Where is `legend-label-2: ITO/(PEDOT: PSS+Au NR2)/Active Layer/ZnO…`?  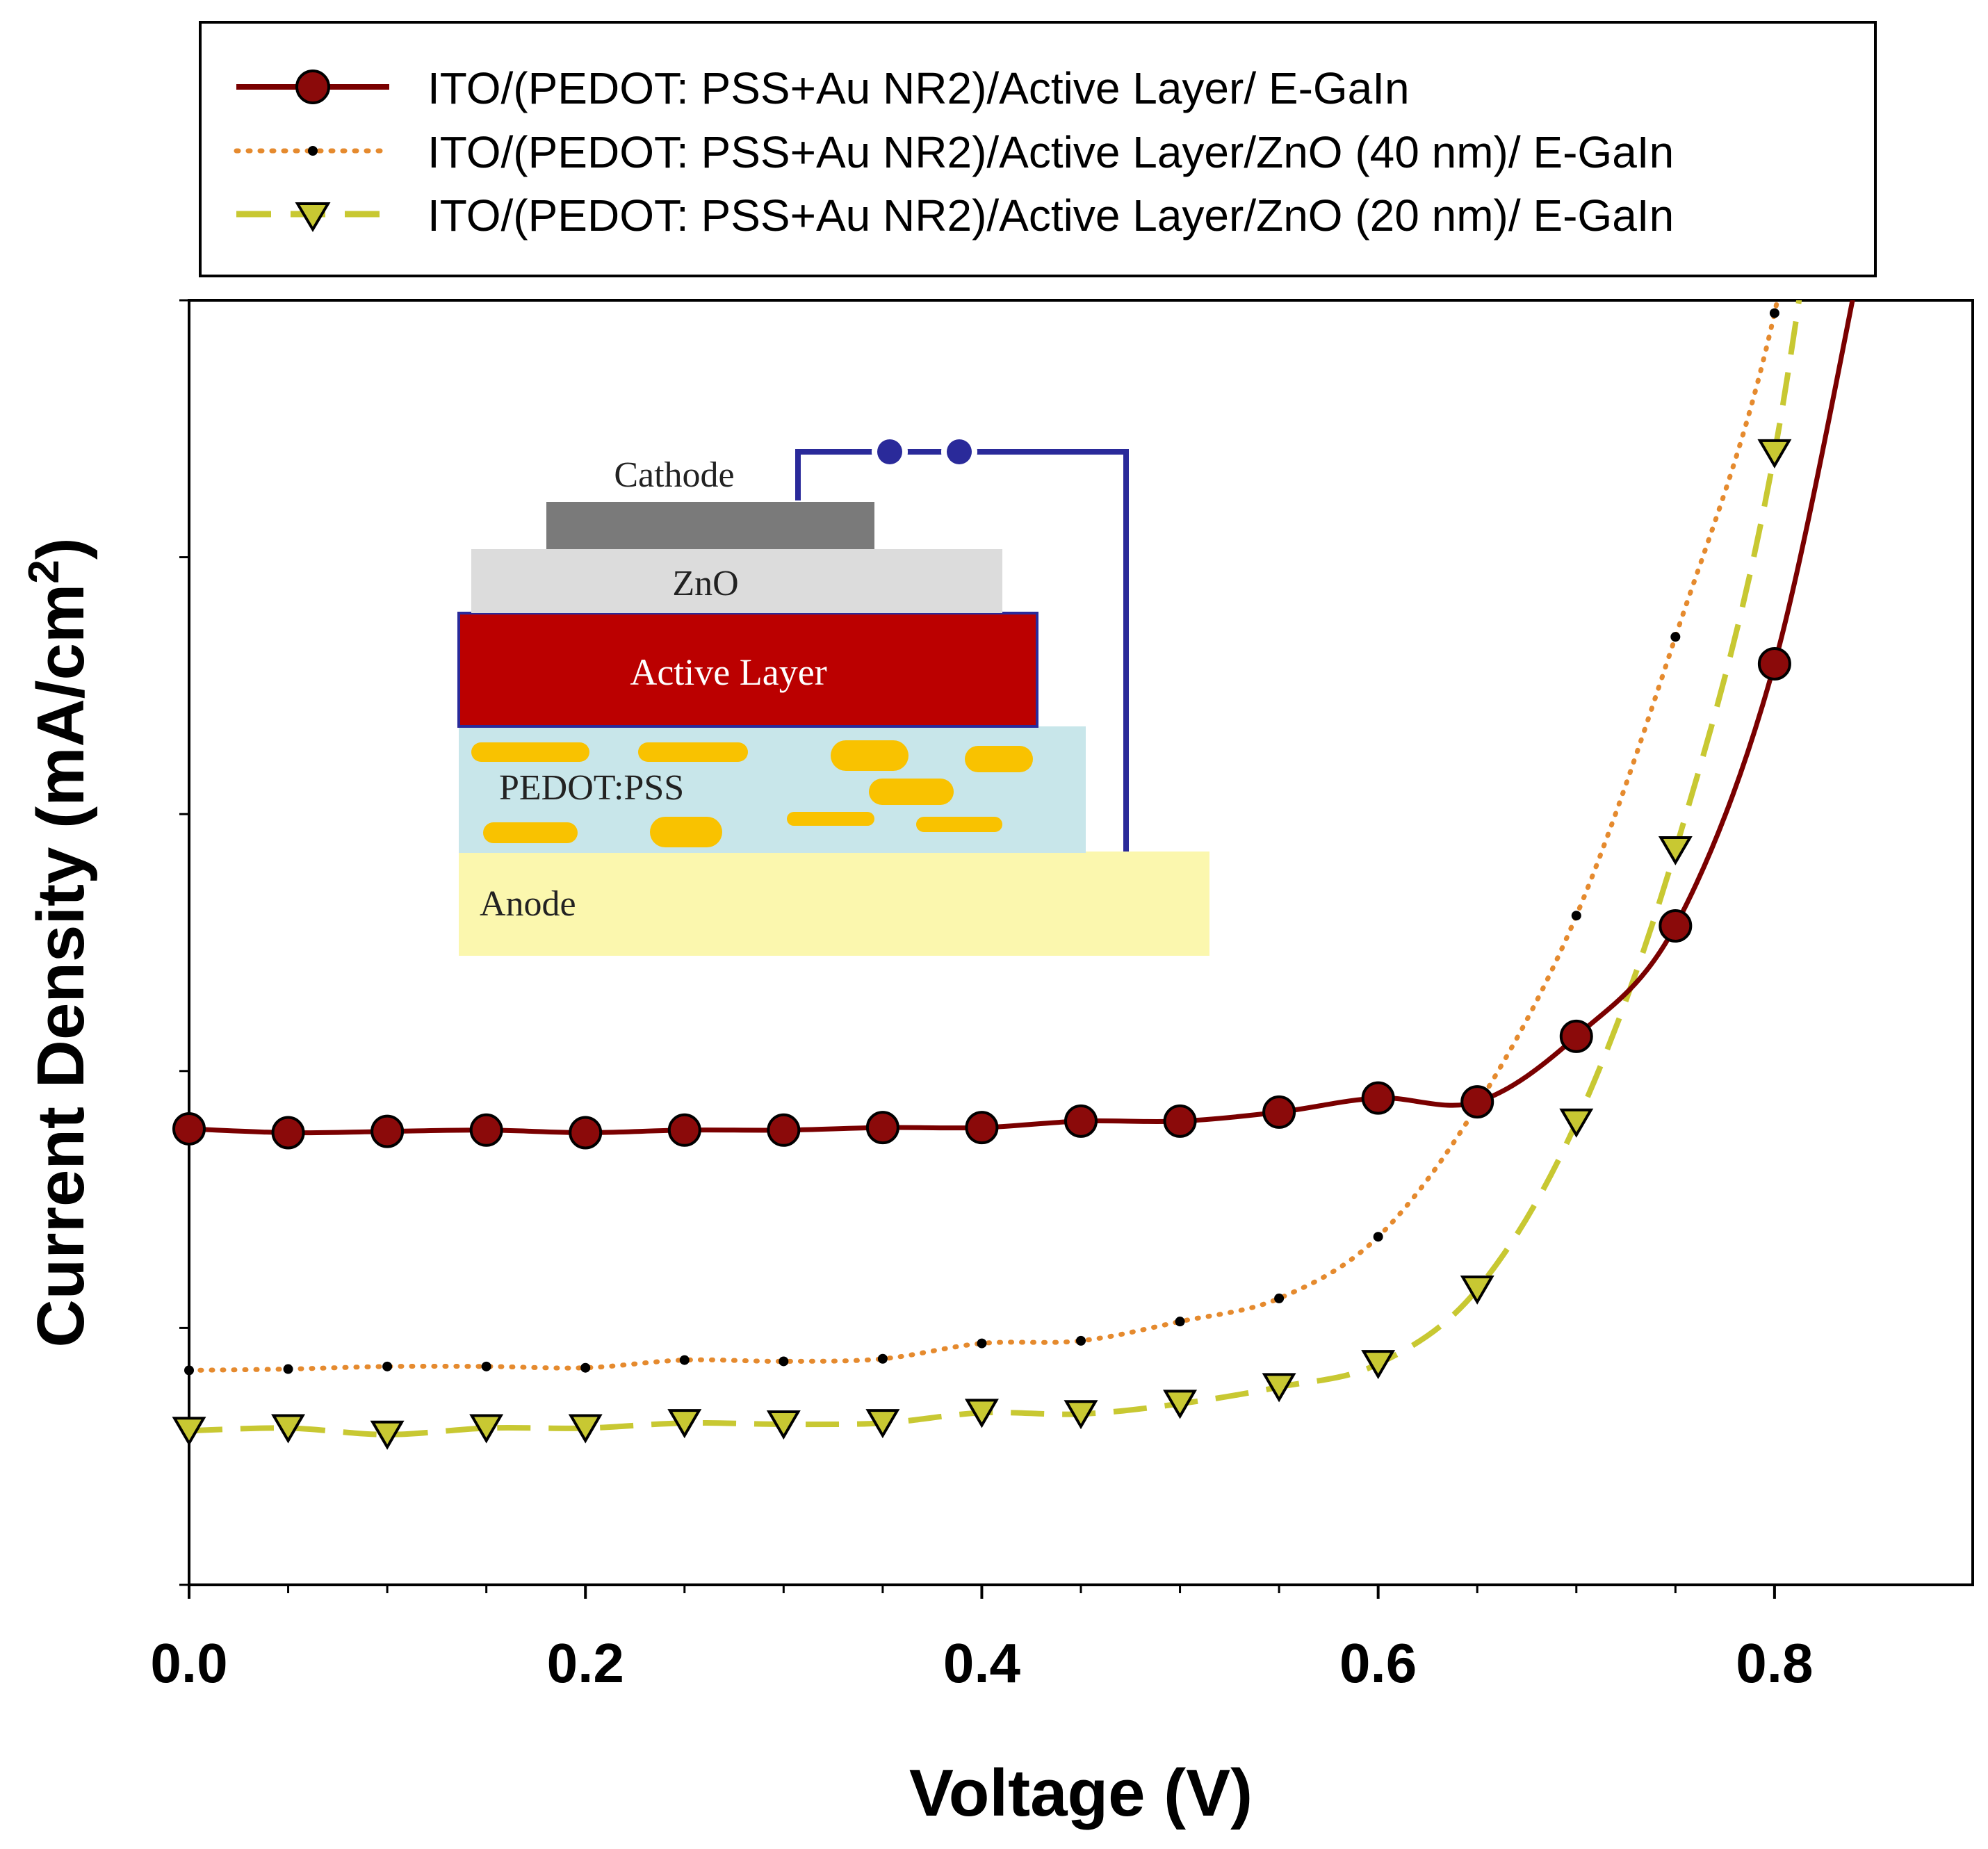
legend-label-2: ITO/(PEDOT: PSS+Au NR2)/Active Layer/ZnO… is located at coordinates (1051, 152).